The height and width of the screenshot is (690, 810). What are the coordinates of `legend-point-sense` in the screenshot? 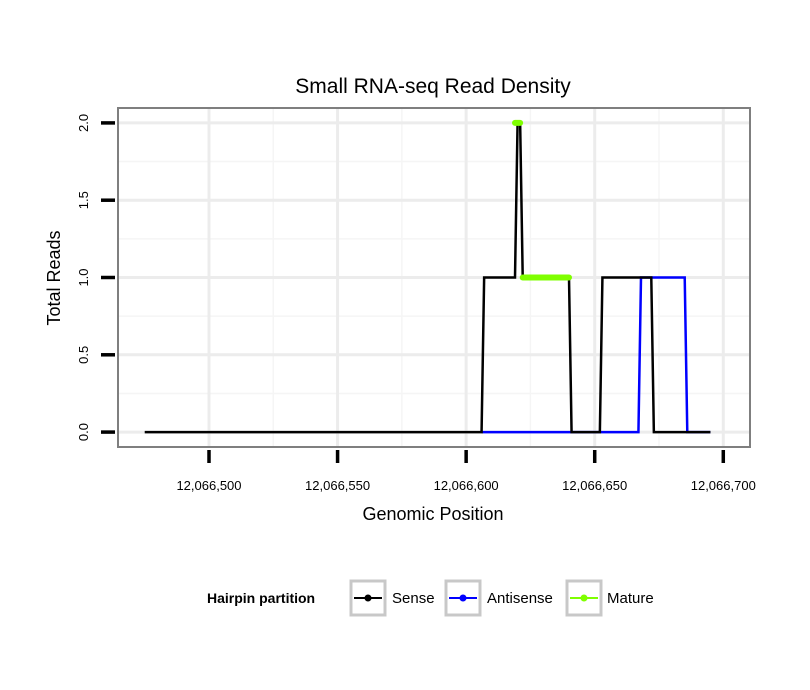 It's located at (368, 598).